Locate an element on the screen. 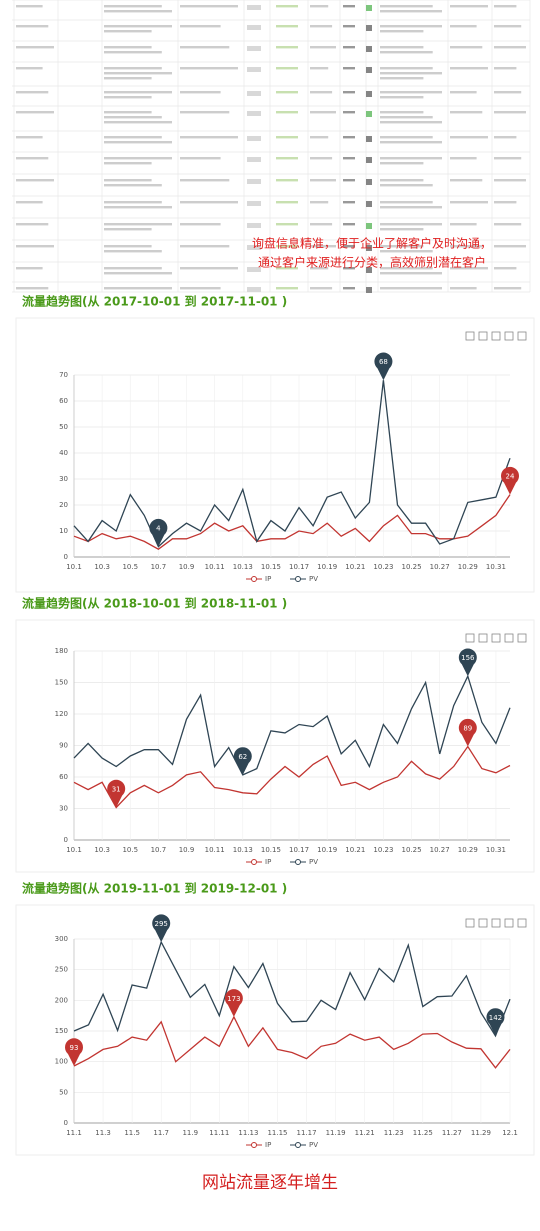 The width and height of the screenshot is (540, 1231). x-tick-label: 10.29 is located at coordinates (468, 850).